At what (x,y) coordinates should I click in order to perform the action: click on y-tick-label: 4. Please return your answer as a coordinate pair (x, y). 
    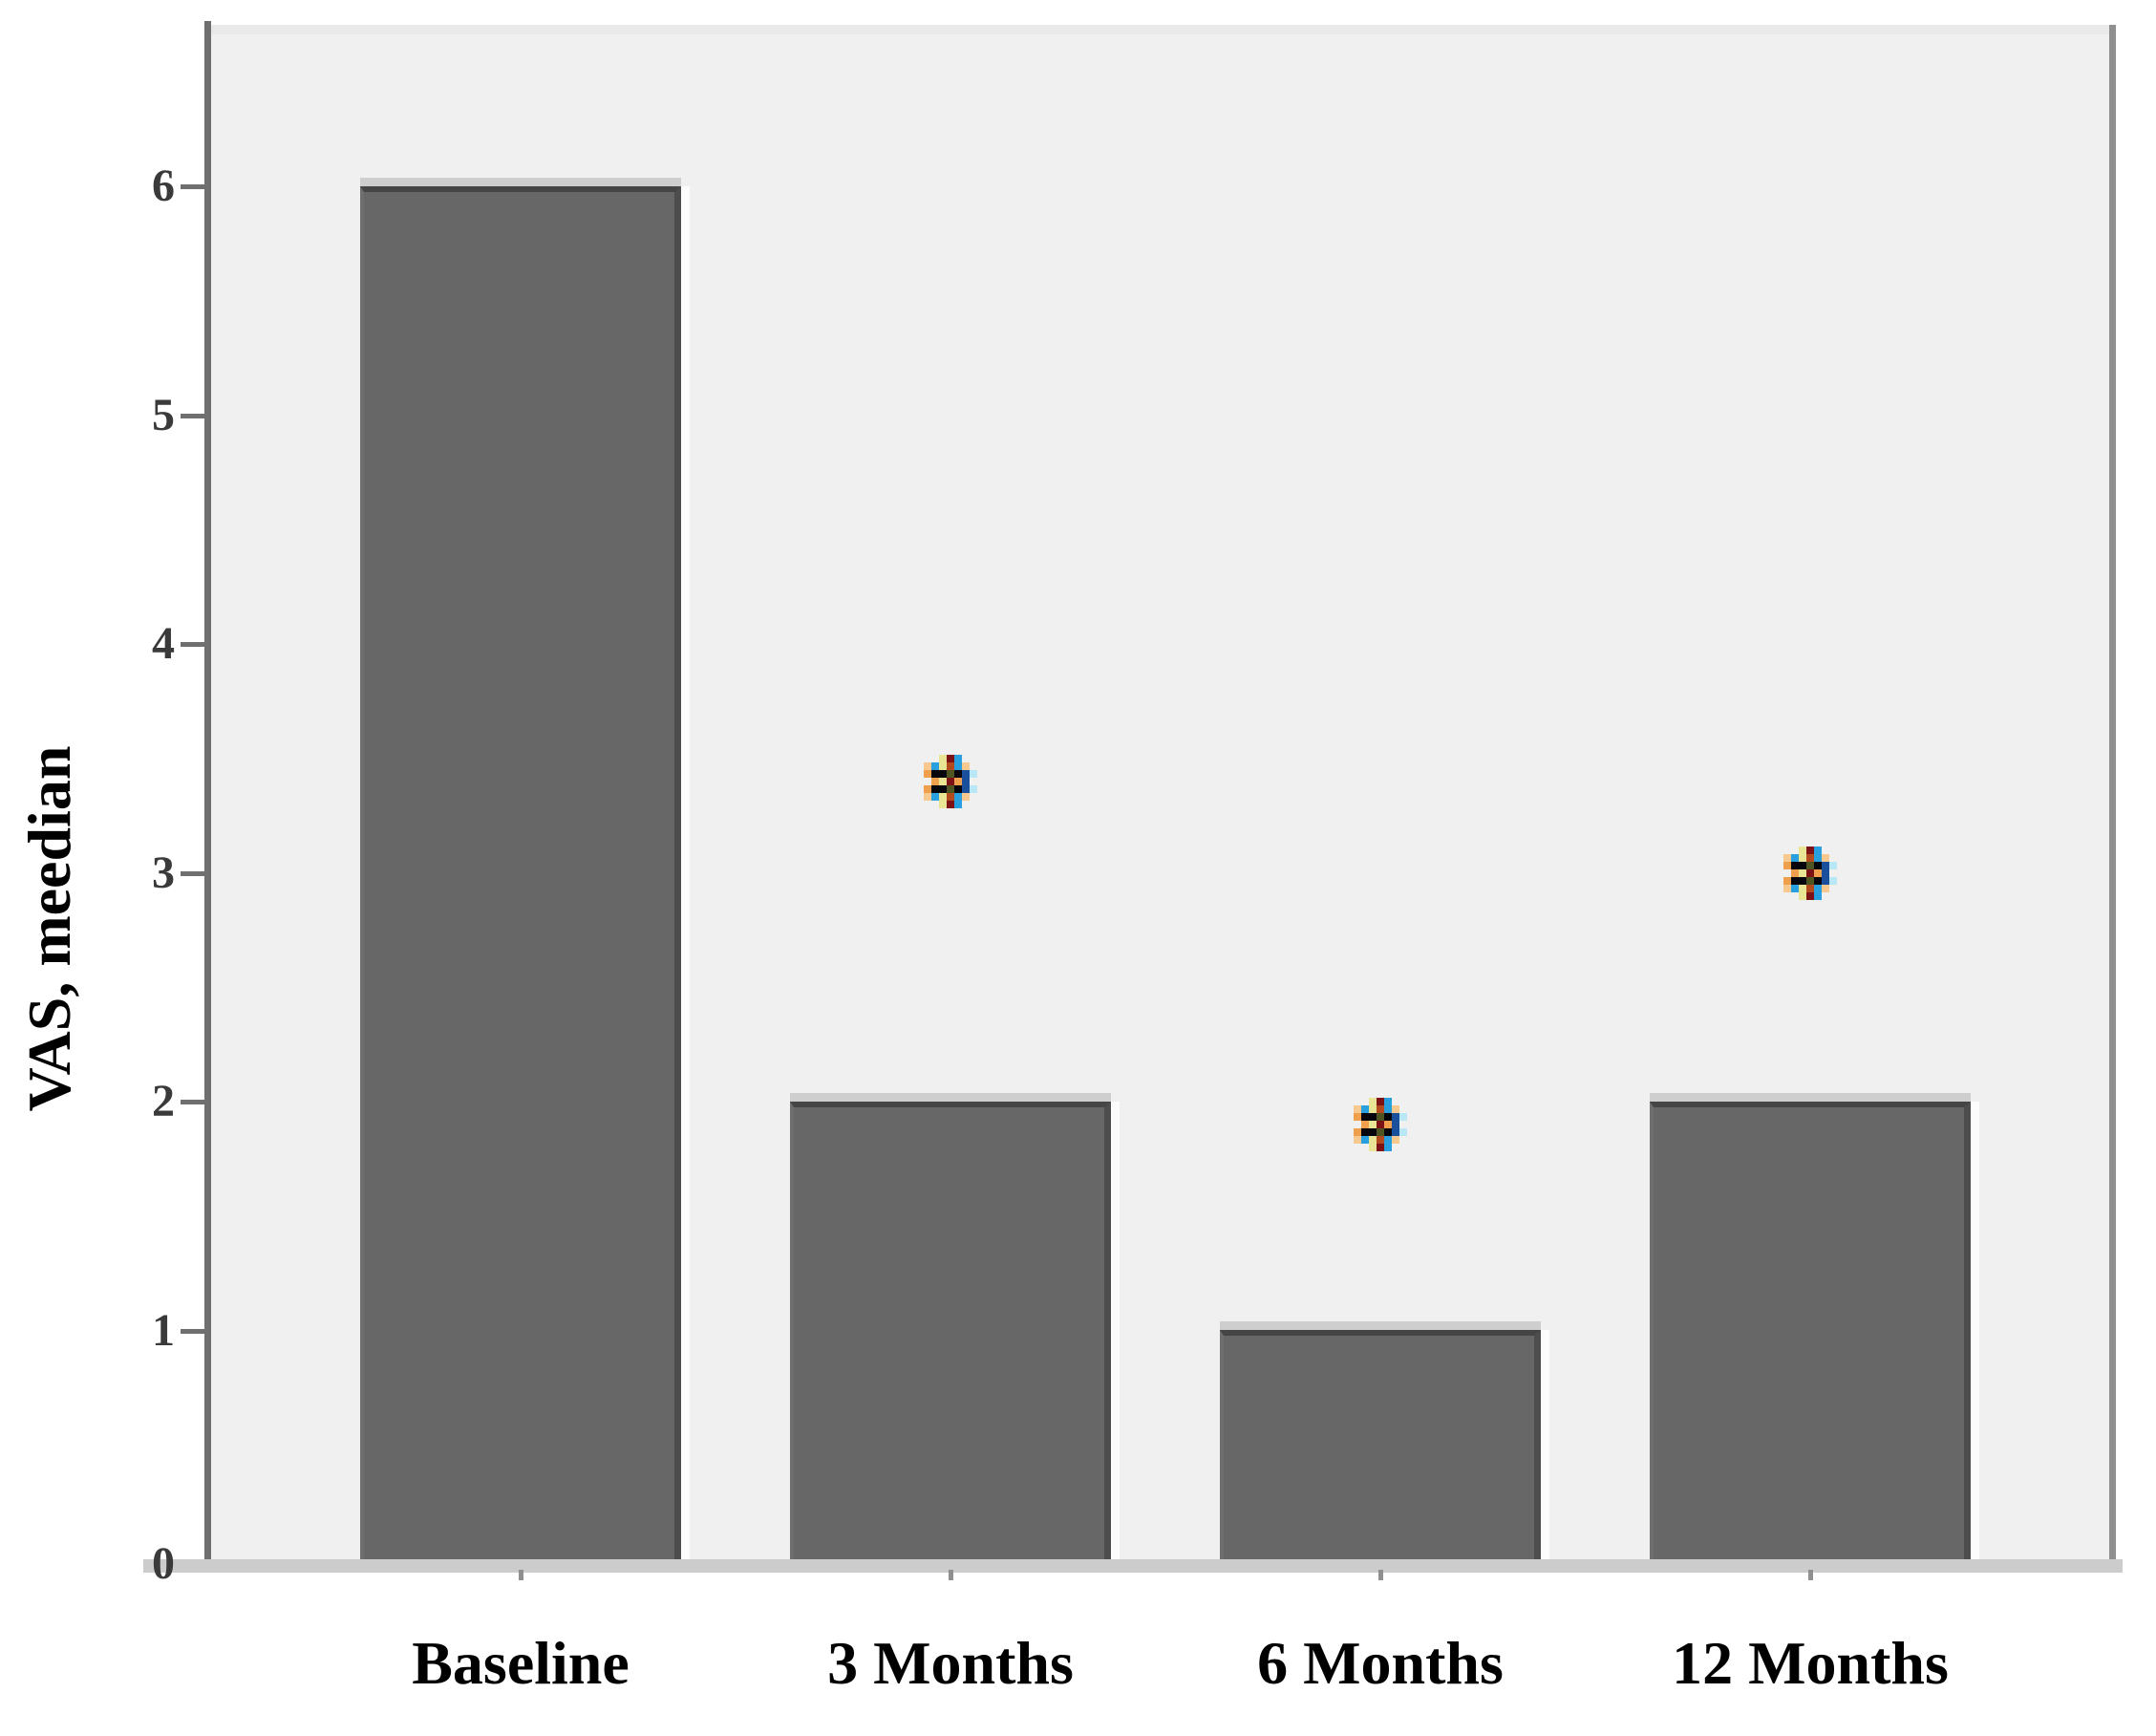
    Looking at the image, I should click on (163, 643).